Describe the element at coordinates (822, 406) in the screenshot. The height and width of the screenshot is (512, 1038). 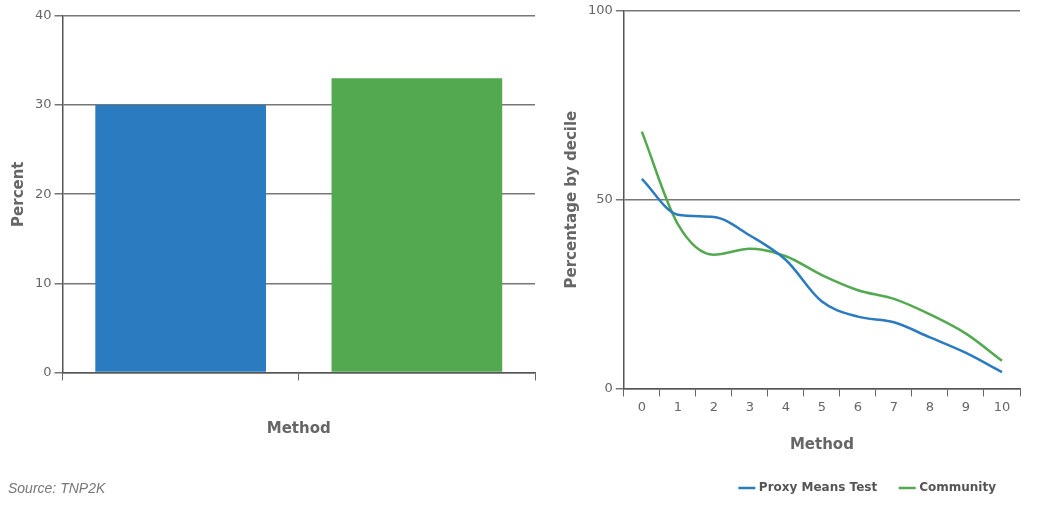
I see `x-tick-label: 5` at that location.